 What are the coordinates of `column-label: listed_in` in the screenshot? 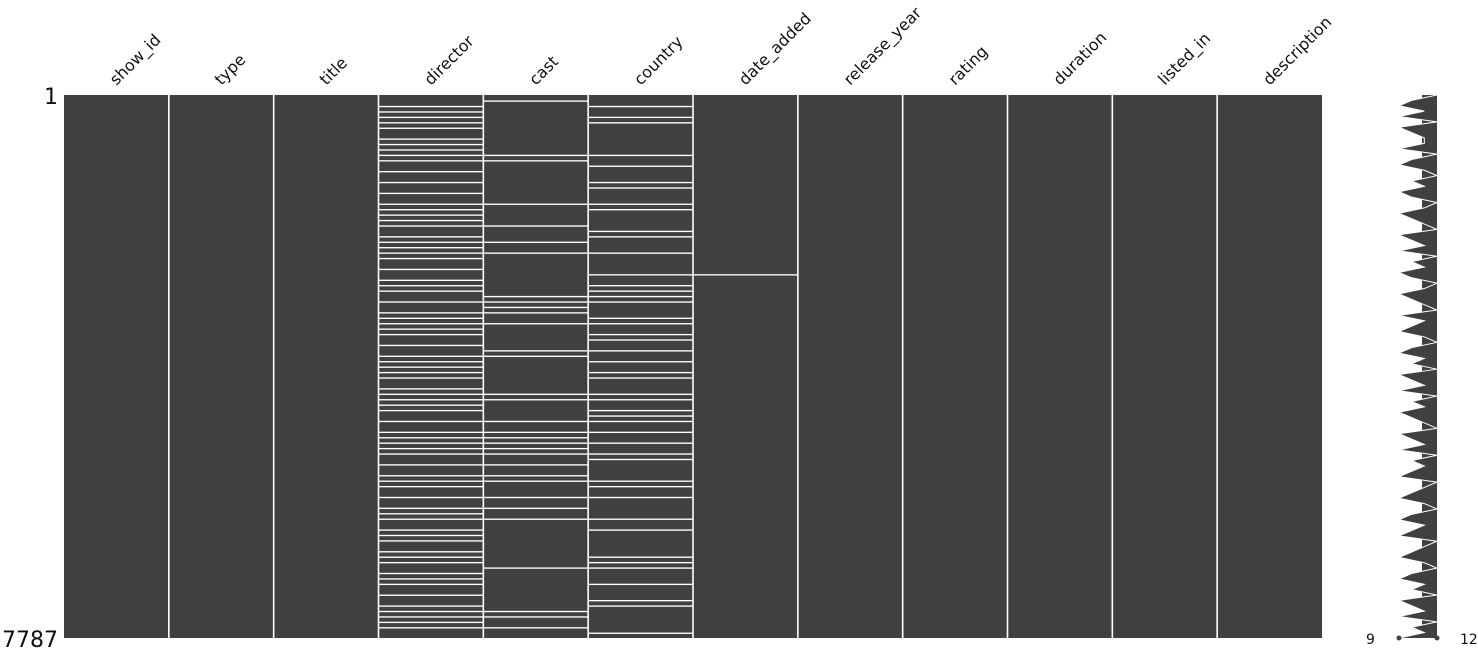 It's located at (1184, 59).